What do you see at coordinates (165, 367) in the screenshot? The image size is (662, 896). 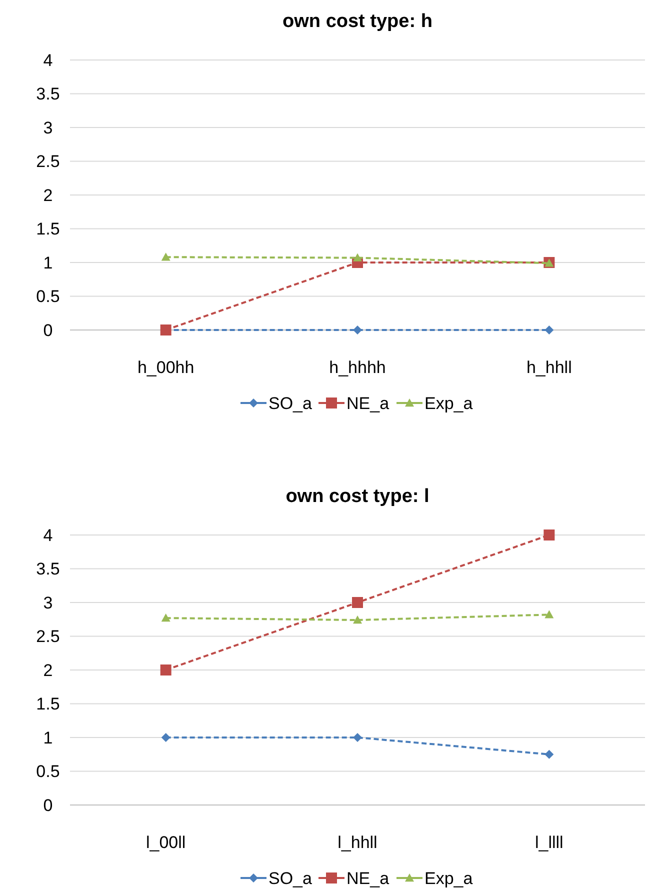 I see `x-tick-label: h_00hh` at bounding box center [165, 367].